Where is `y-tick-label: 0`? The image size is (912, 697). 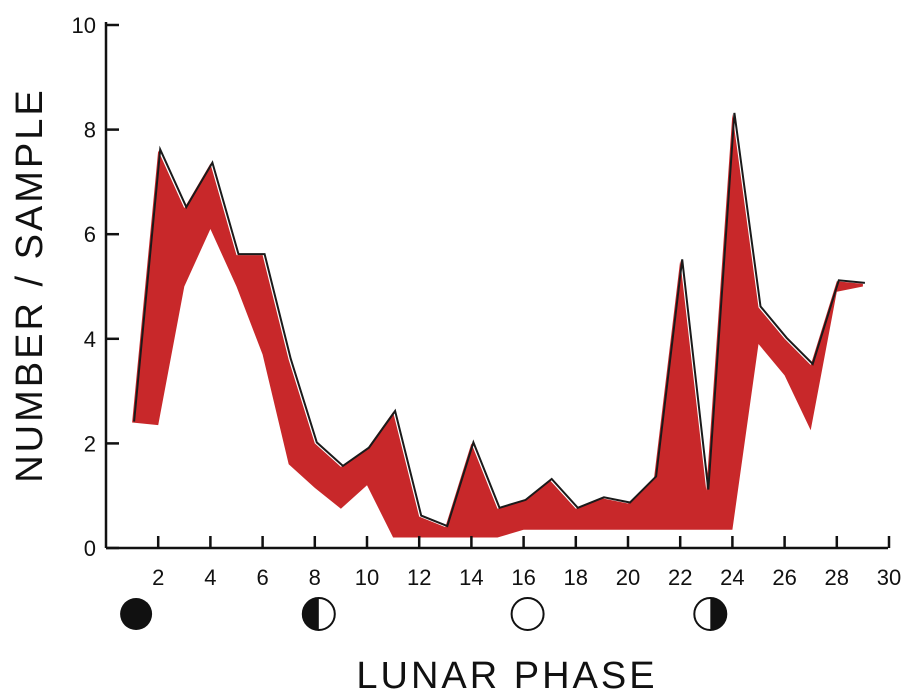
y-tick-label: 0 is located at coordinates (90, 548).